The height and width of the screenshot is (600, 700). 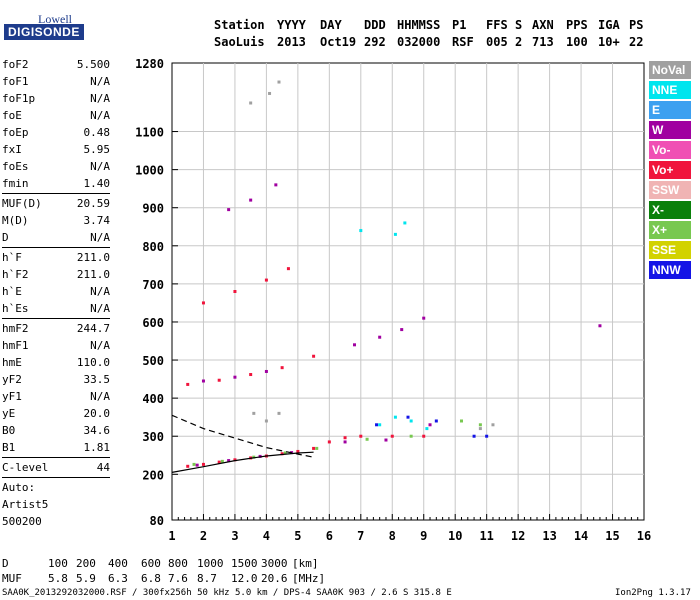 What do you see at coordinates (56, 257) in the screenshot?
I see `parameter-row: h`F 211.0` at bounding box center [56, 257].